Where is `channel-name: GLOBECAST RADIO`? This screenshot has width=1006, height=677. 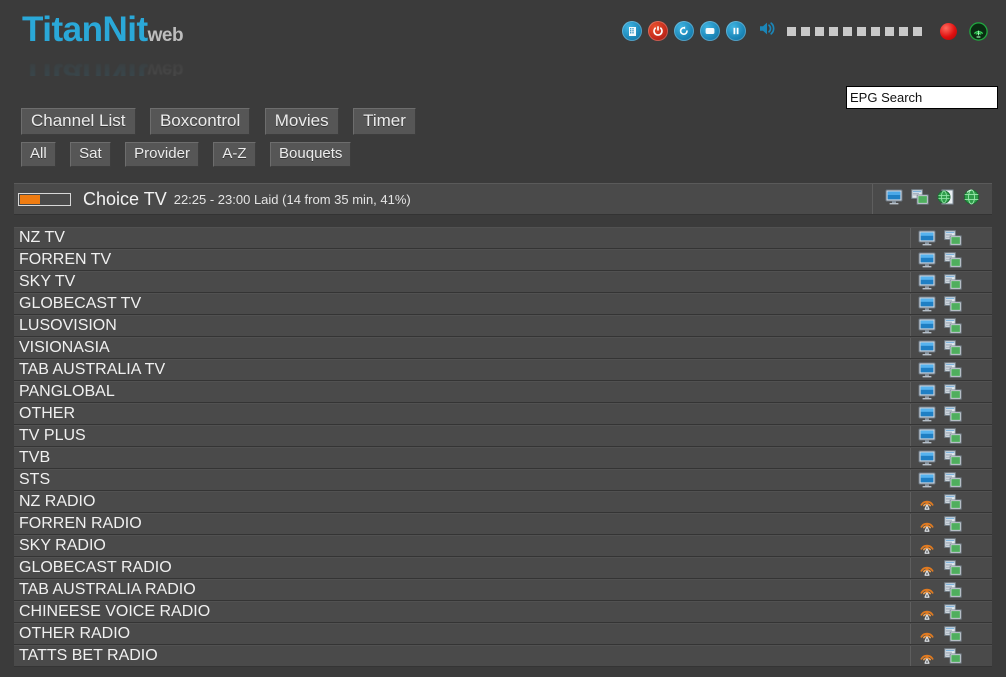
channel-name: GLOBECAST RADIO is located at coordinates (95, 567).